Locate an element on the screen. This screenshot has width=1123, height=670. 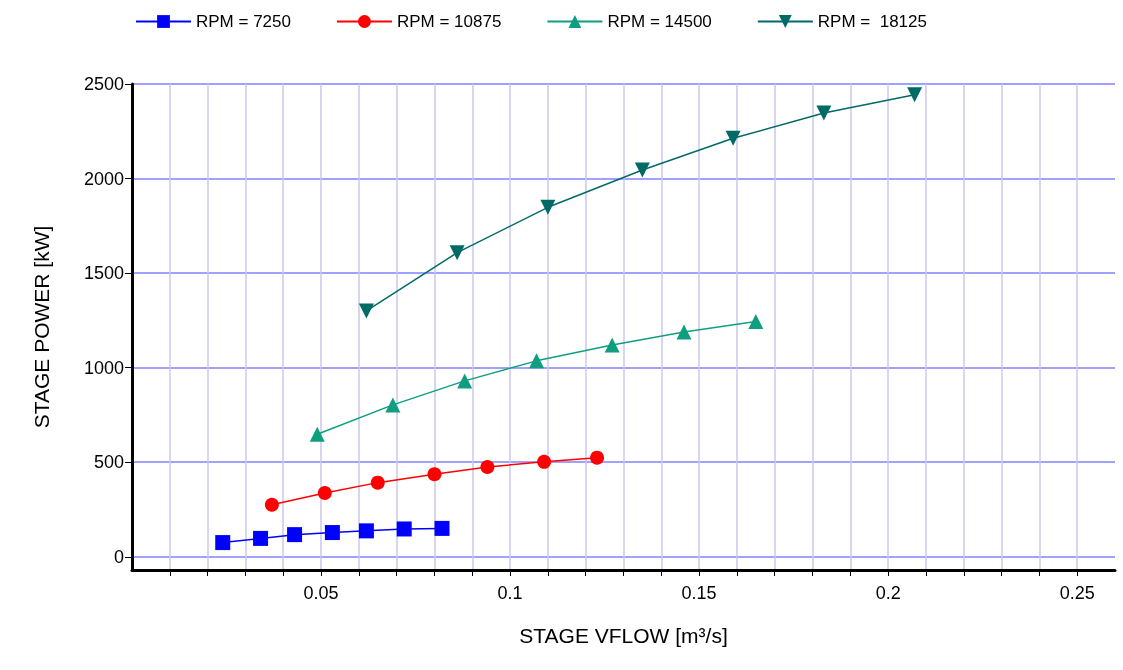
y-tick-label: 1000 is located at coordinates (103, 367).